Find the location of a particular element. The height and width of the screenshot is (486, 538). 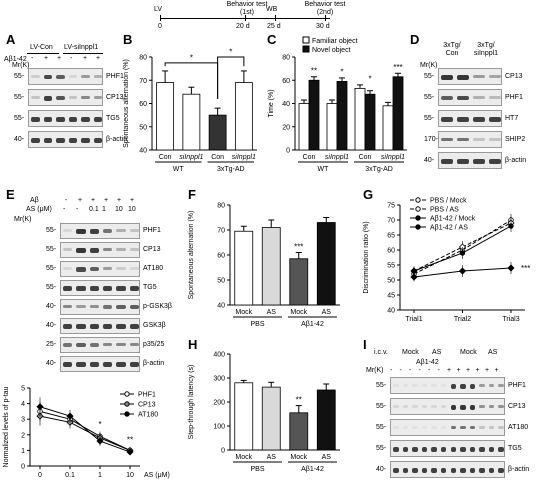

marker-label: AT180 is located at coordinates (518, 427).